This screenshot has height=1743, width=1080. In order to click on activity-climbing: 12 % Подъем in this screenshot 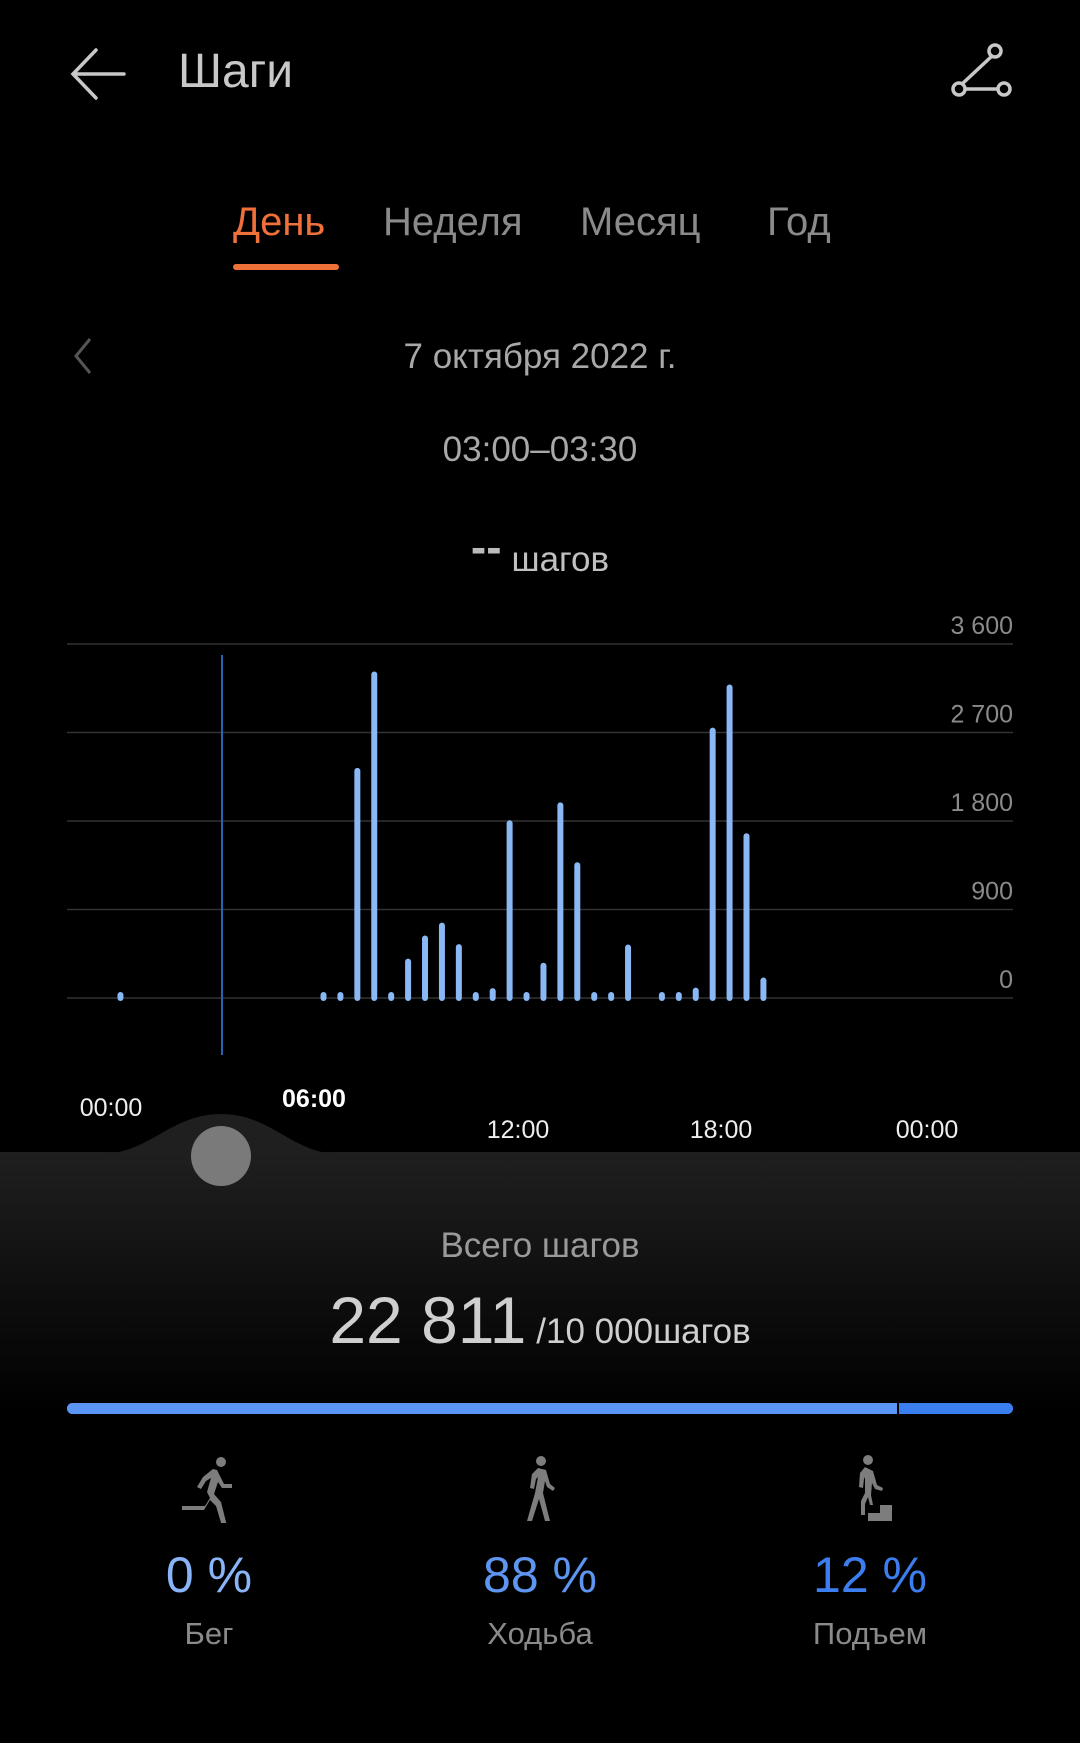, I will do `click(870, 1553)`.